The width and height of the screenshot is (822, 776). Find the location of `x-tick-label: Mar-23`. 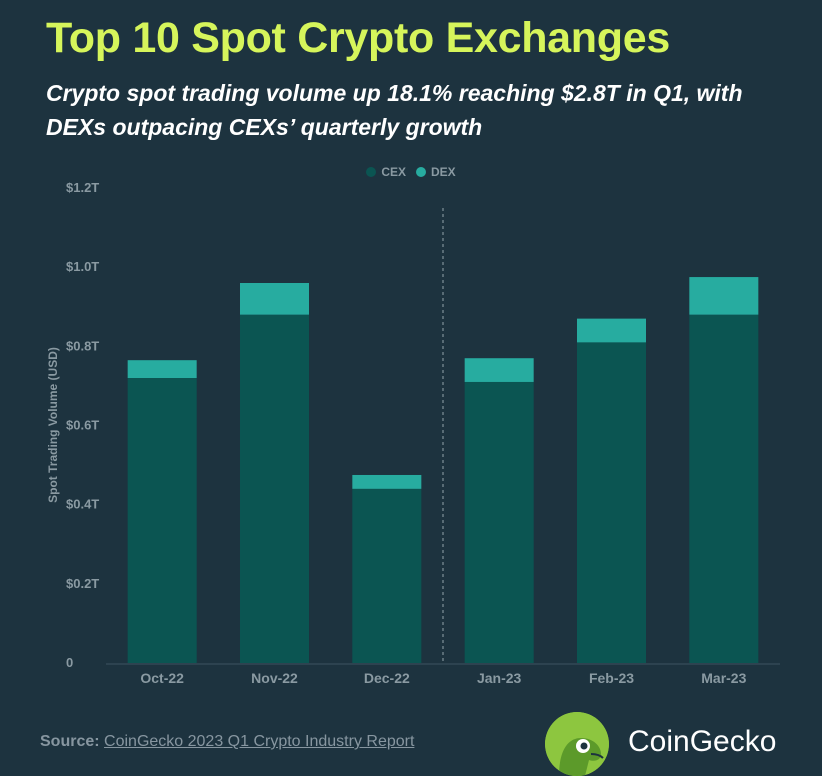

x-tick-label: Mar-23 is located at coordinates (723, 678).